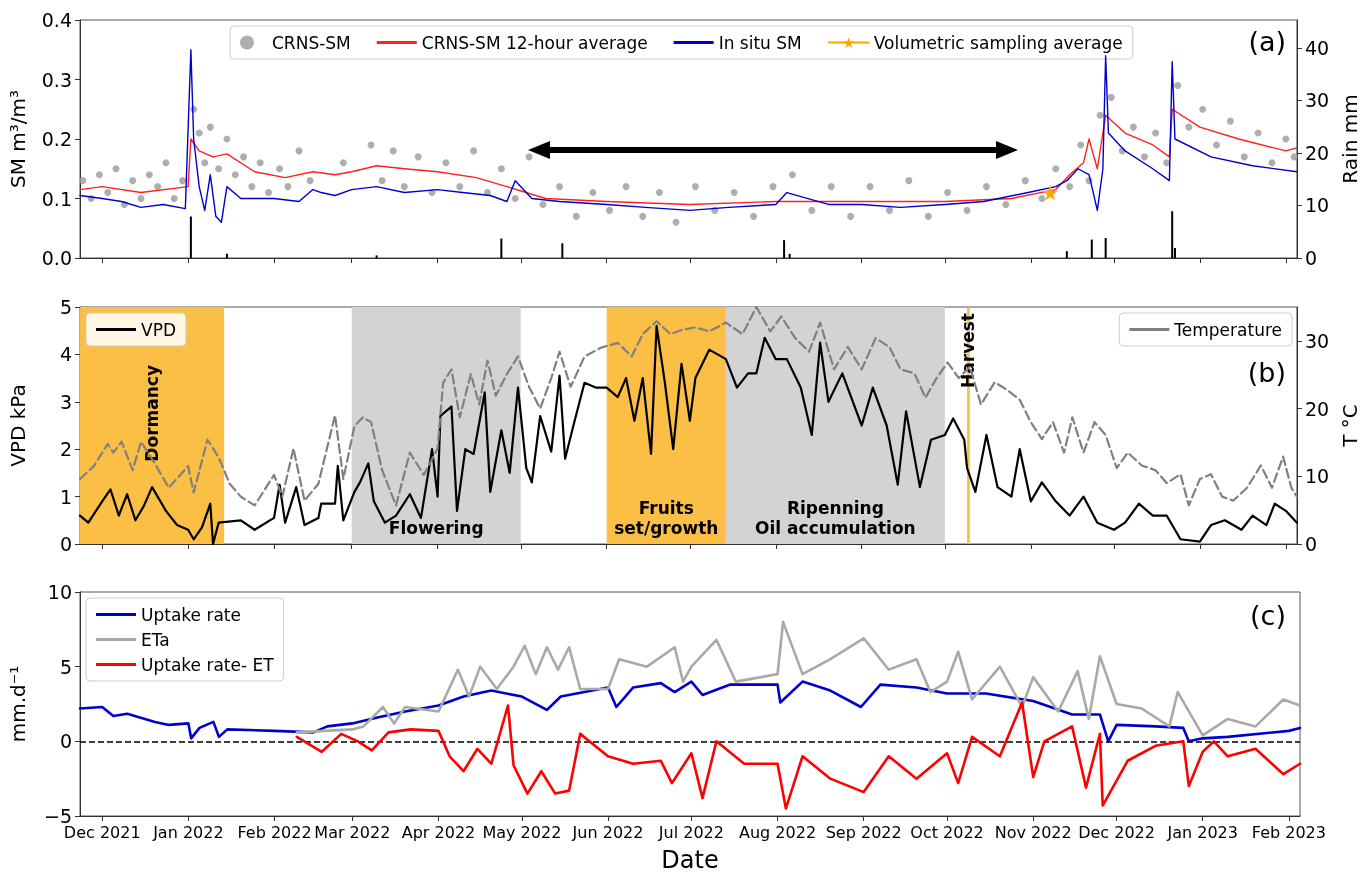 This screenshot has width=1368, height=877. What do you see at coordinates (760, 42) in the screenshot?
I see `legend-label: In situ SM` at bounding box center [760, 42].